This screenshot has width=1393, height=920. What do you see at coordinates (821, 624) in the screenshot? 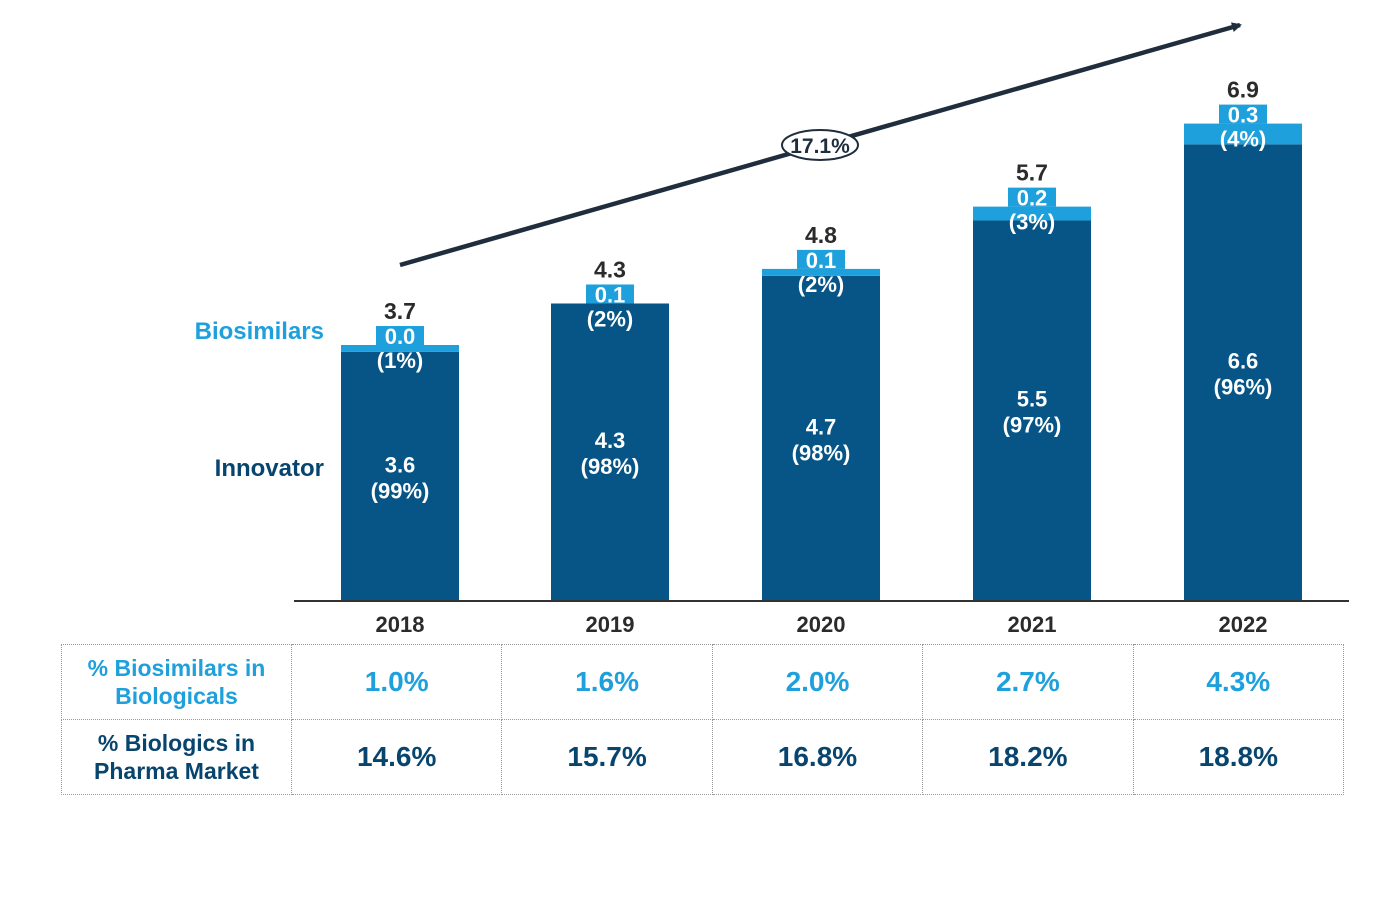
I see `x-tick-label: 2020` at bounding box center [821, 624].